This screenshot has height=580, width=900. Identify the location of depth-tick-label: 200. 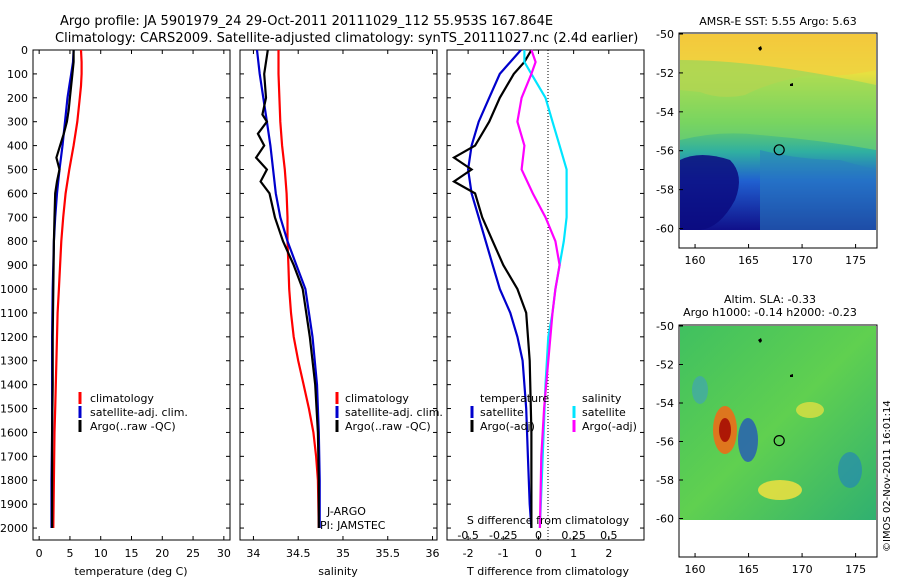
(17, 98).